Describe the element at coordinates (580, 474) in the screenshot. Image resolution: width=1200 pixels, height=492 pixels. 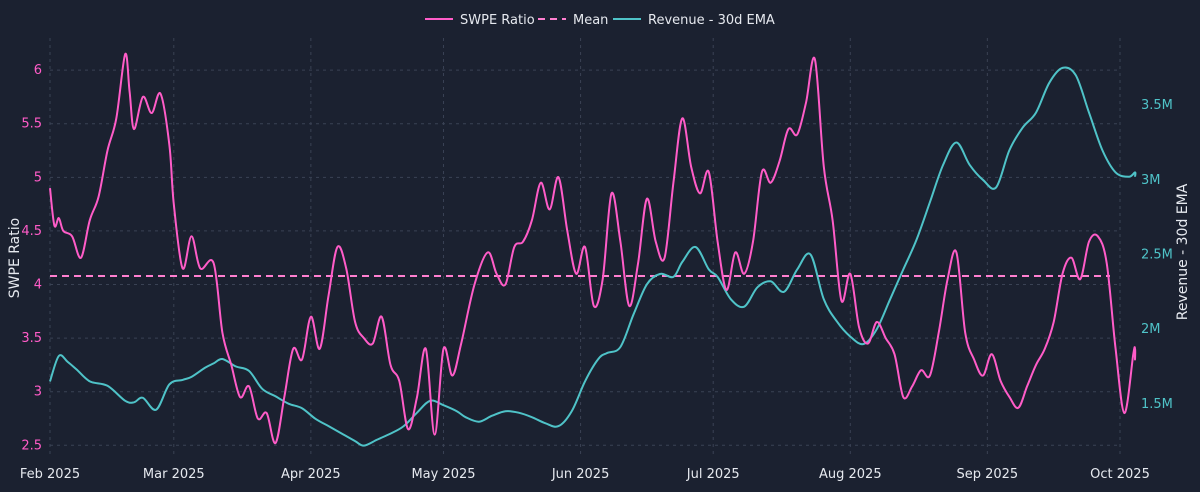
I see `x-tick-label: Jun 2025` at that location.